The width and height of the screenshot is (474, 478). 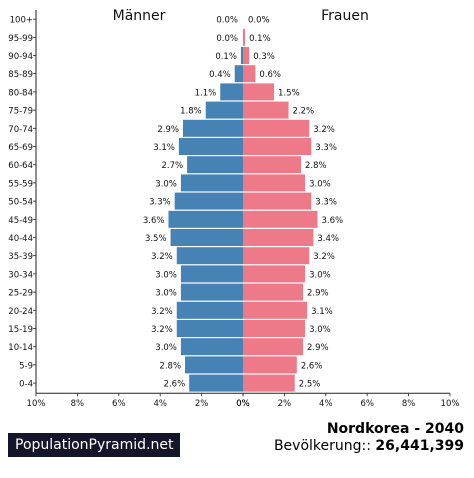 I want to click on age-group-label: 50-54, so click(x=20, y=203).